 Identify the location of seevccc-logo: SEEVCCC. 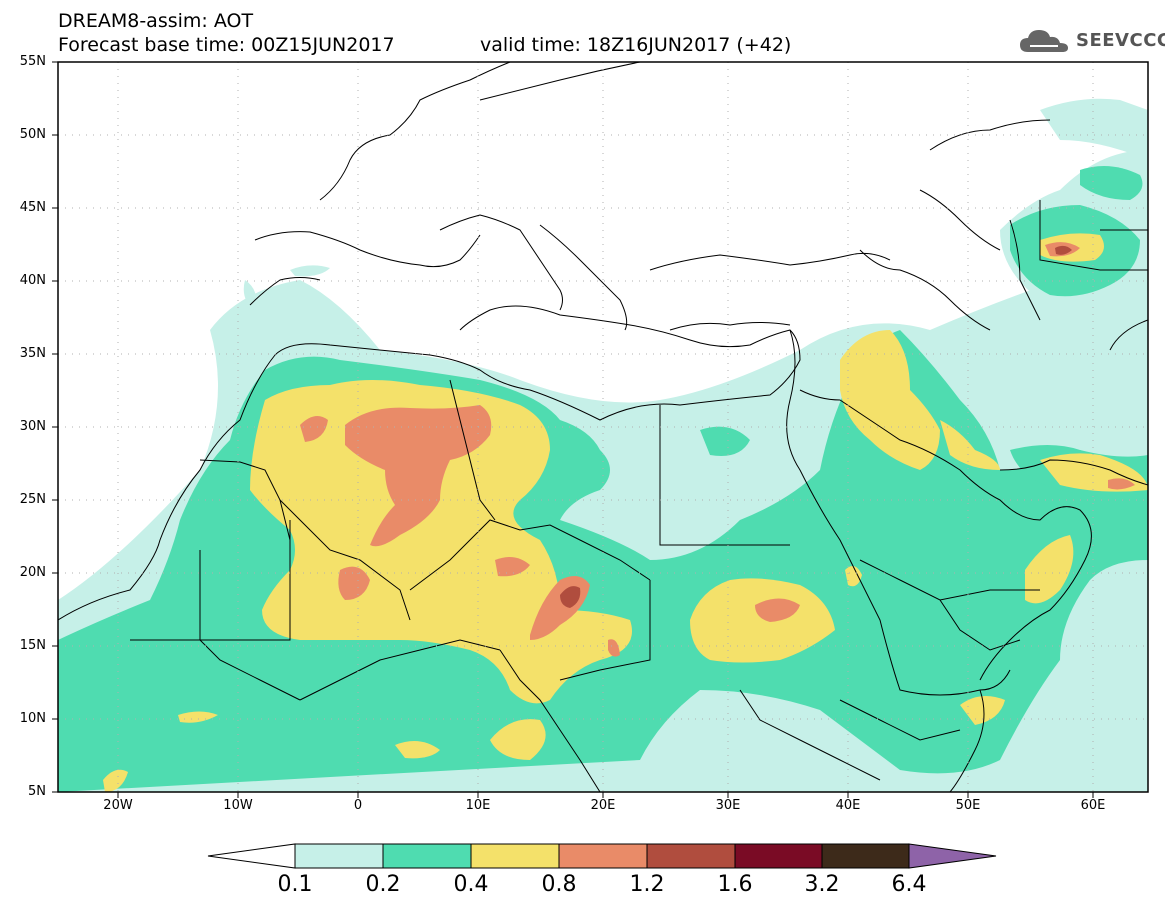
(1091, 41).